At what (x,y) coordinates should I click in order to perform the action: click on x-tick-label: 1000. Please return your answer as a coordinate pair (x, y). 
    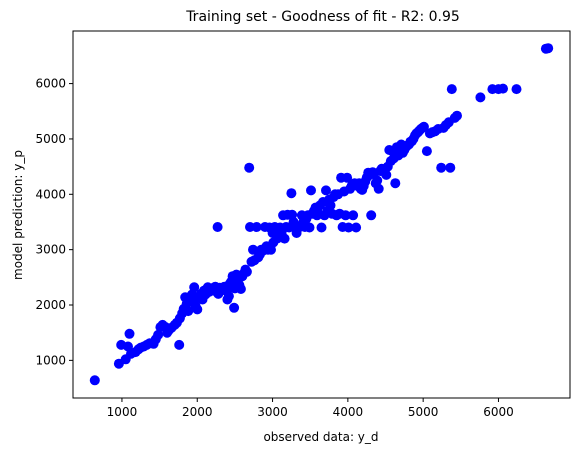
    Looking at the image, I should click on (122, 412).